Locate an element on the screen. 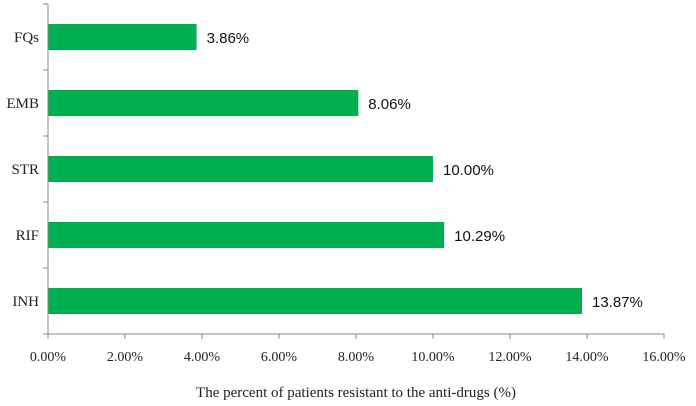 This screenshot has height=406, width=696. category-label-fqs: FQs is located at coordinates (26, 38).